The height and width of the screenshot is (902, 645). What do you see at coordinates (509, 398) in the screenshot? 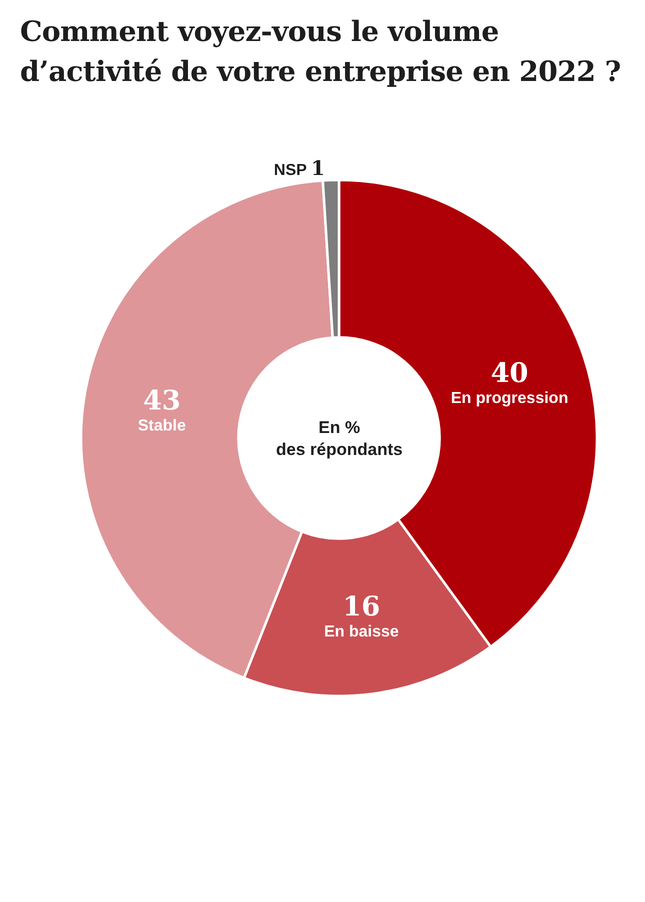
I see `slice-label: En progression` at bounding box center [509, 398].